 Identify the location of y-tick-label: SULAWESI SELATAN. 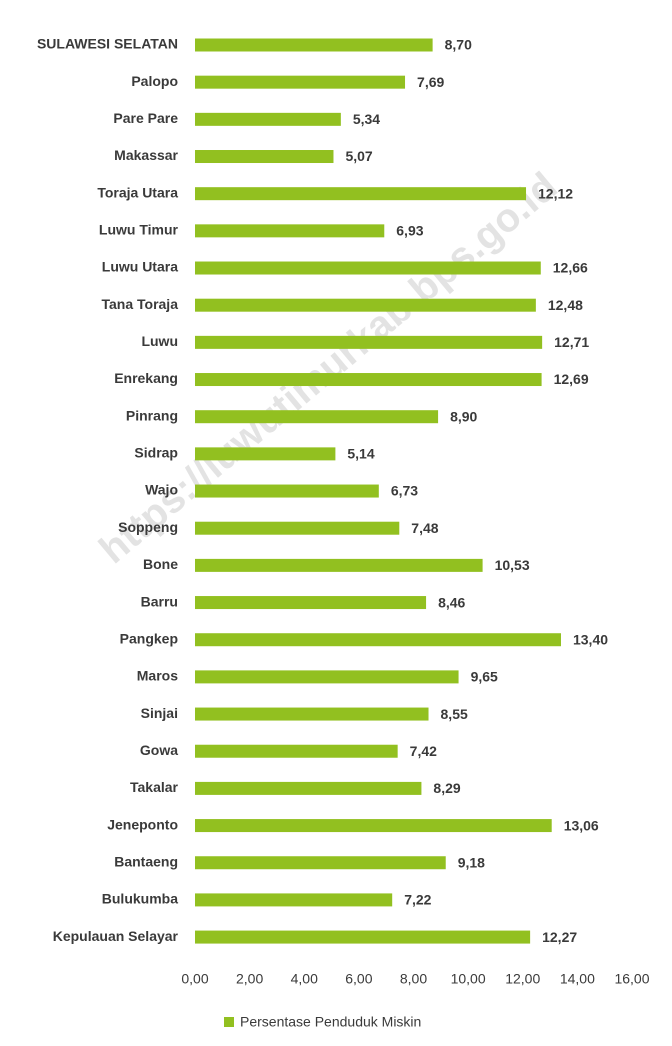
(107, 44).